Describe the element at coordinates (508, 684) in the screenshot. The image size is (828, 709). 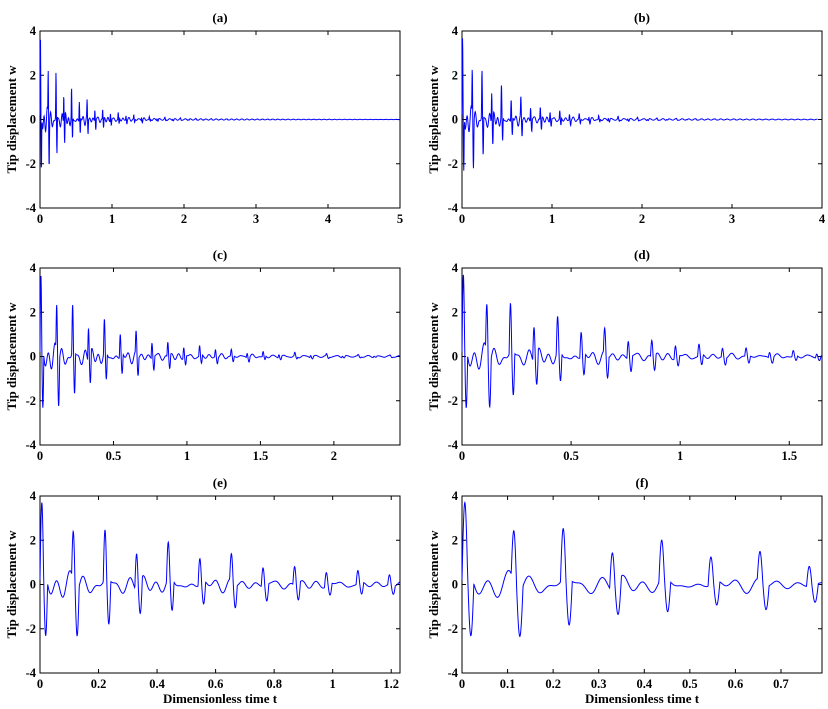
I see `x-tick-label: 0.1` at that location.